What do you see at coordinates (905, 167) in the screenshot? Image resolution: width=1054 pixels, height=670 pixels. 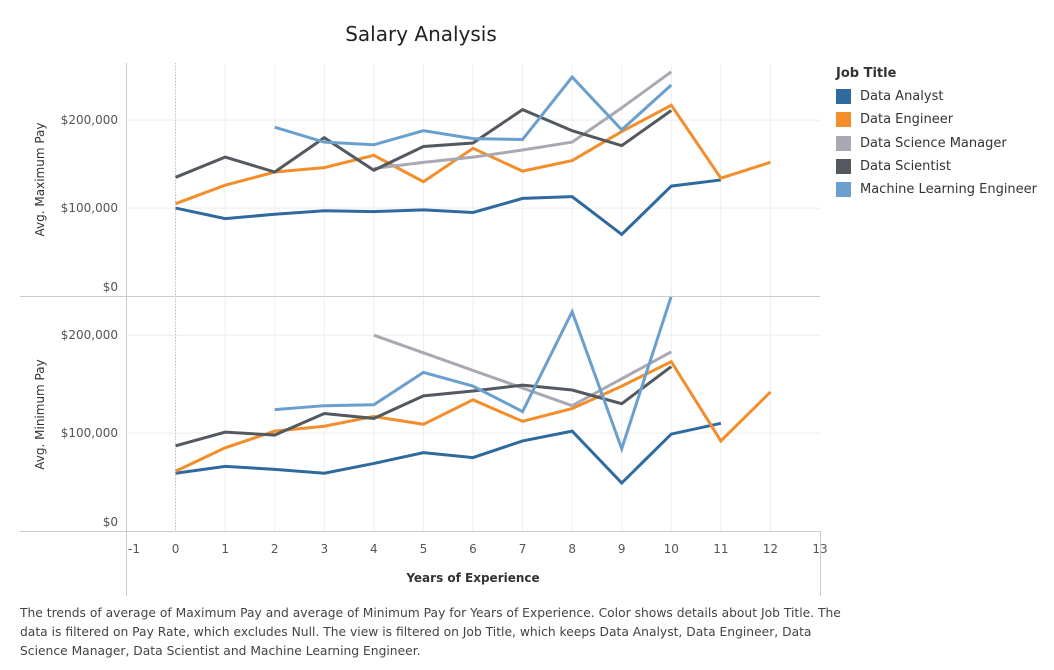 I see `legend-label: Data Scientist` at bounding box center [905, 167].